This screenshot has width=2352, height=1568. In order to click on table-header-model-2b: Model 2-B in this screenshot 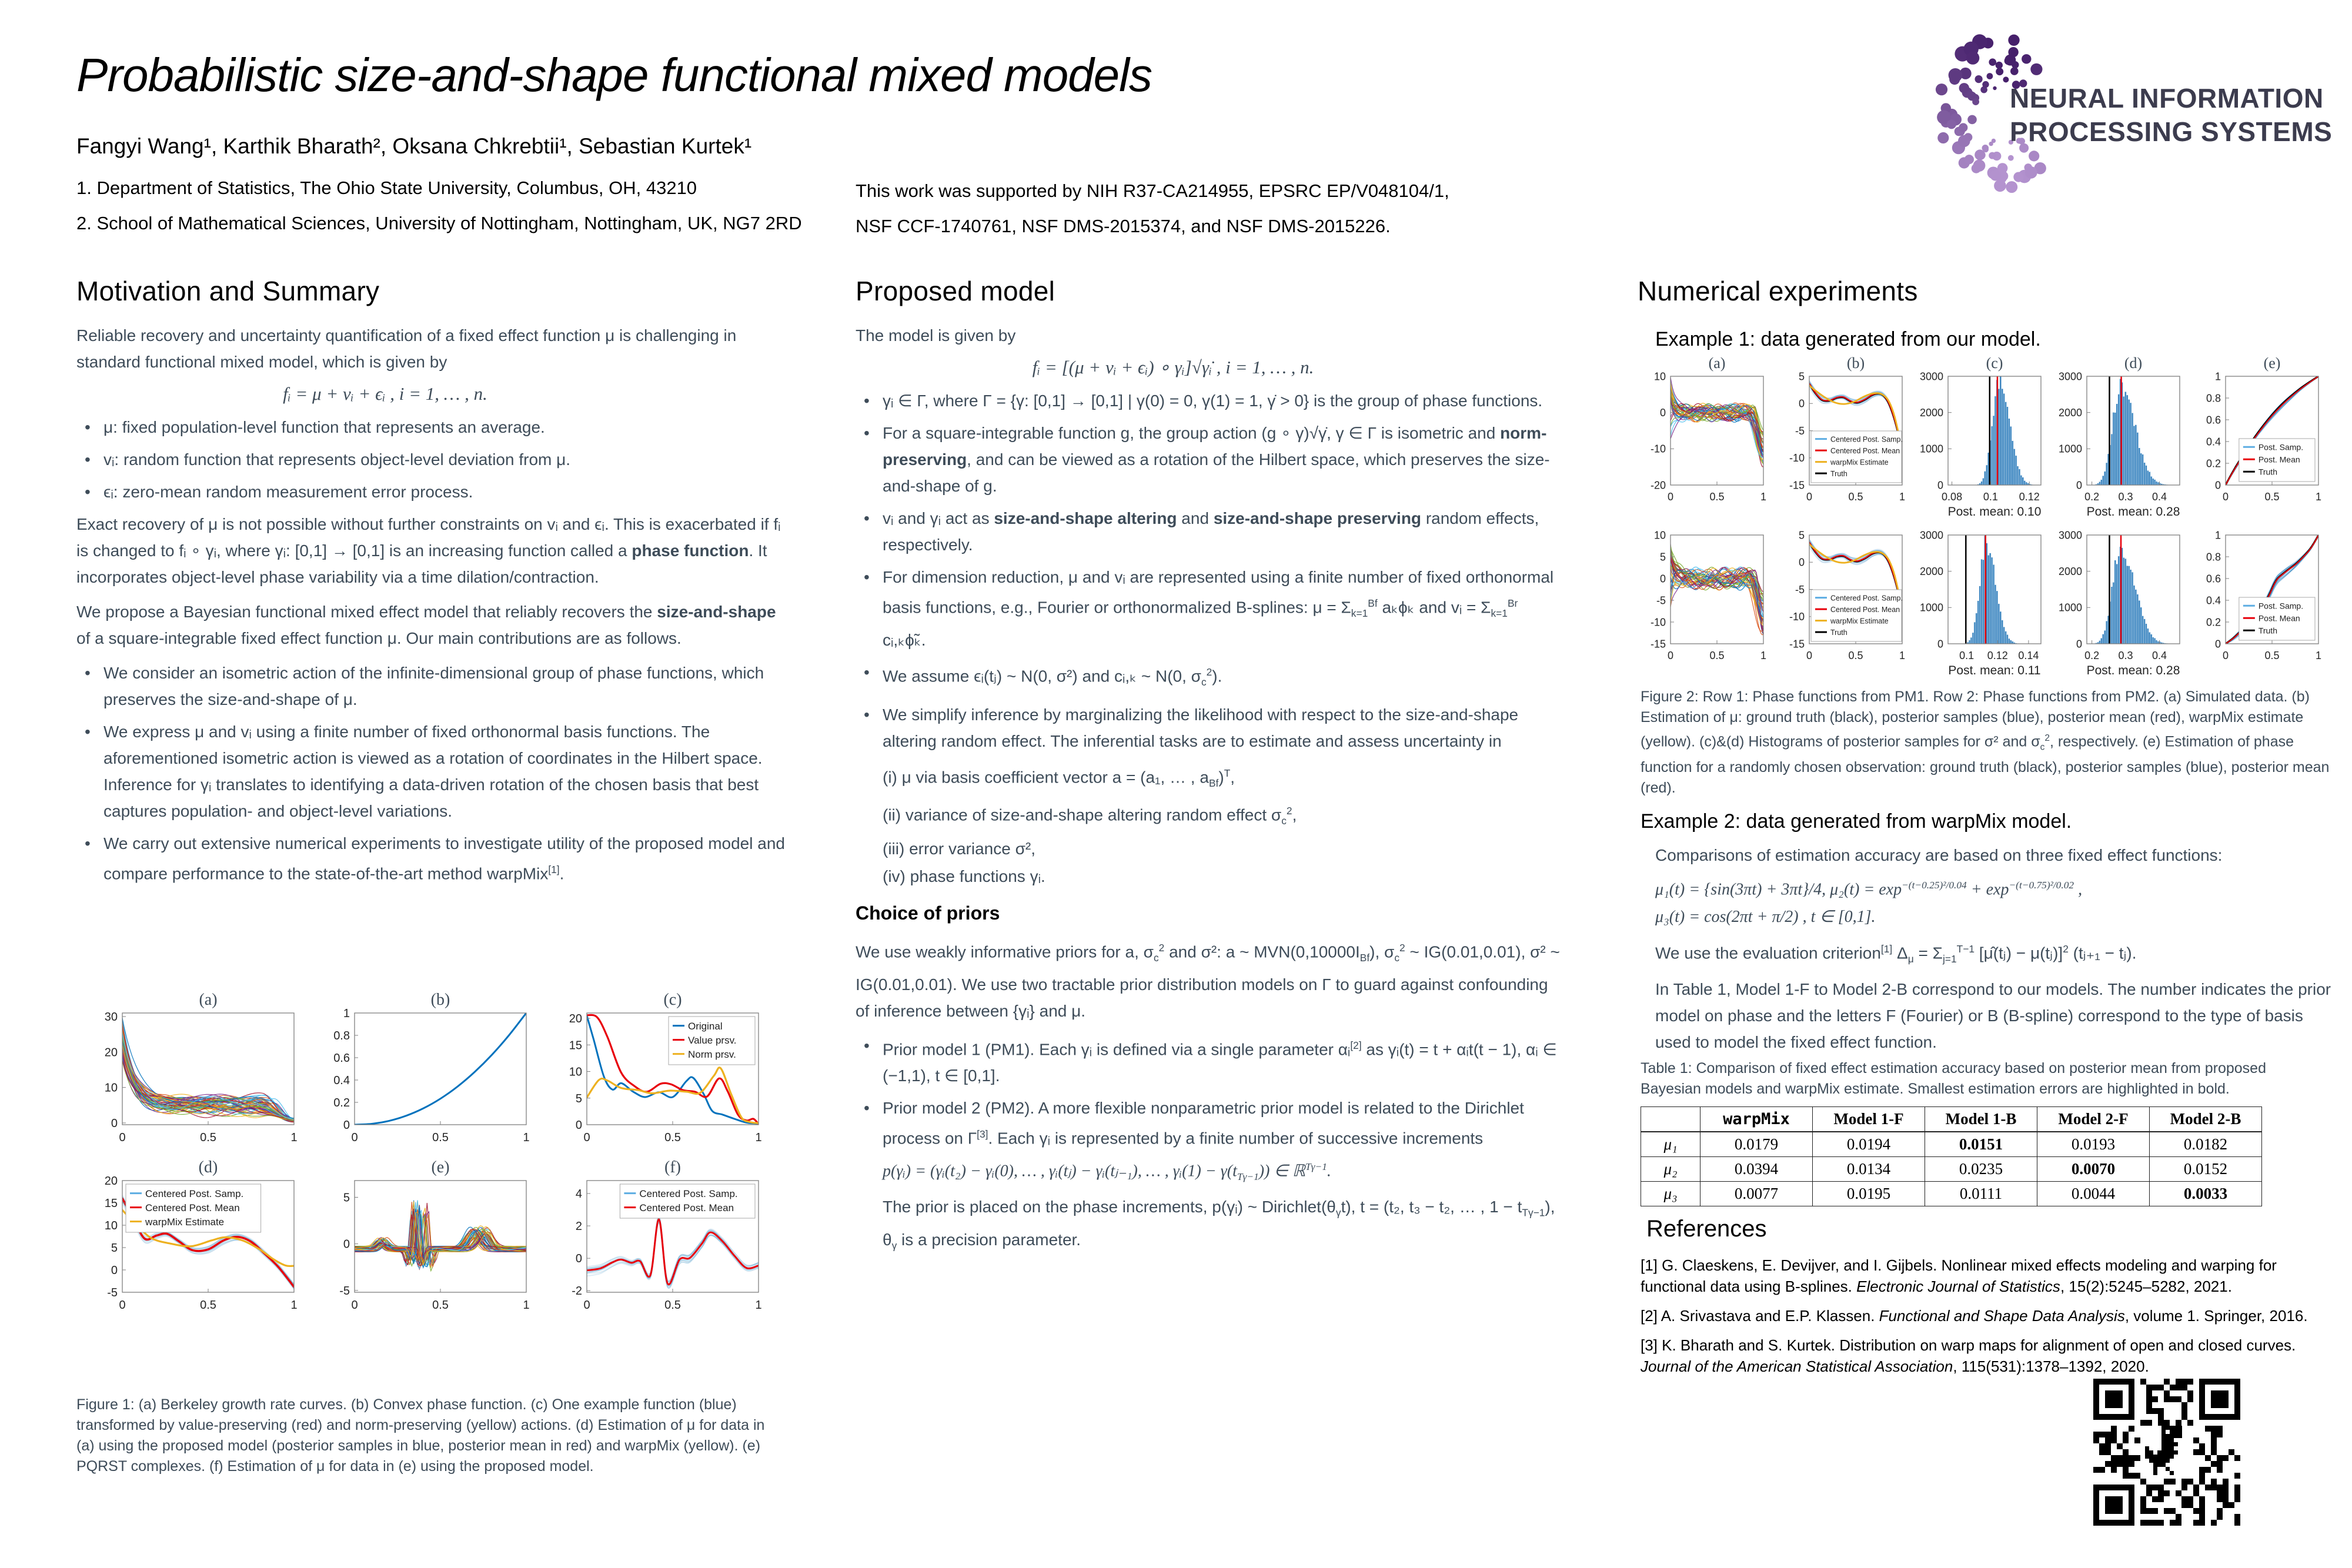, I will do `click(2205, 1119)`.